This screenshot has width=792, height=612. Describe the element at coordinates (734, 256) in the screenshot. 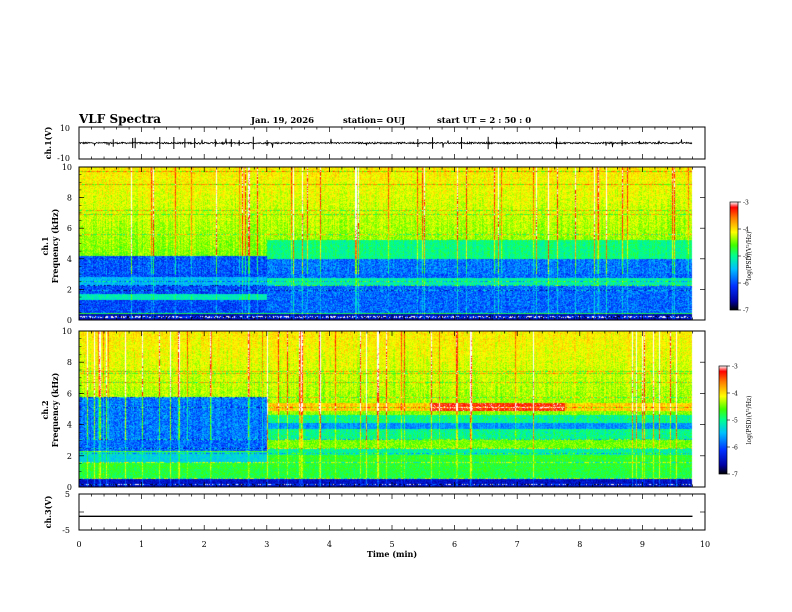

I see `ch1-colorbar` at that location.